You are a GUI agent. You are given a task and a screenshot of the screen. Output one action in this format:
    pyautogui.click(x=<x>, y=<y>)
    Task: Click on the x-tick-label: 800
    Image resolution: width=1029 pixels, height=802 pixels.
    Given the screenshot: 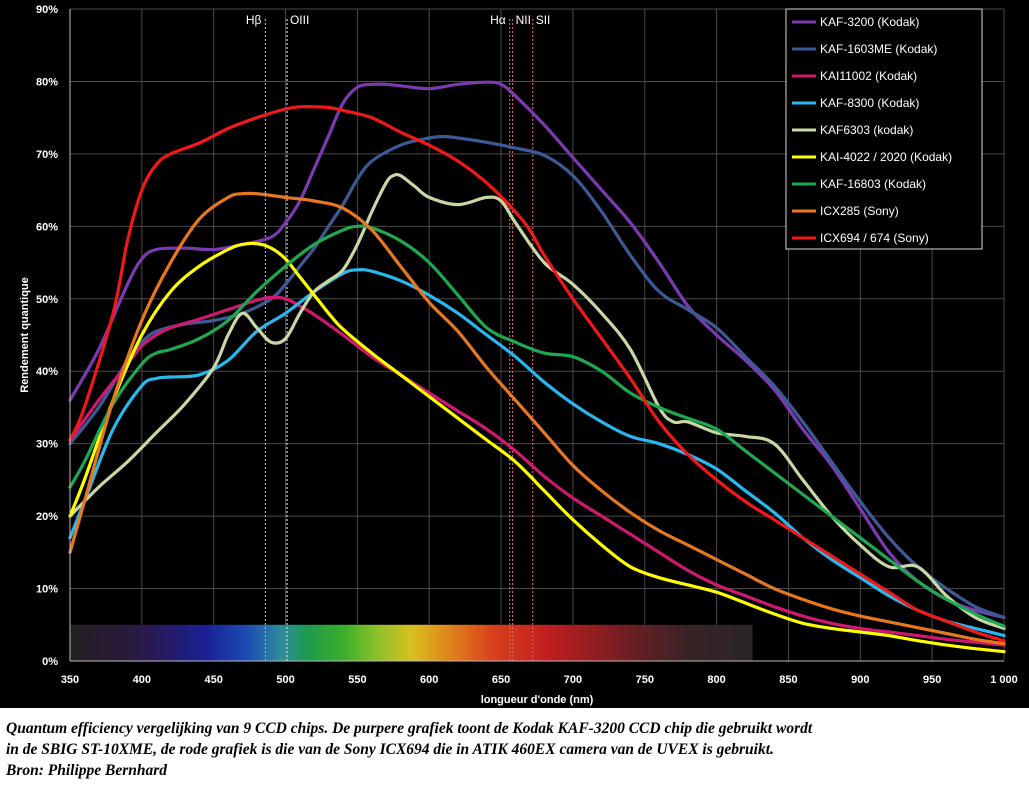 What is the action you would take?
    pyautogui.click(x=716, y=680)
    